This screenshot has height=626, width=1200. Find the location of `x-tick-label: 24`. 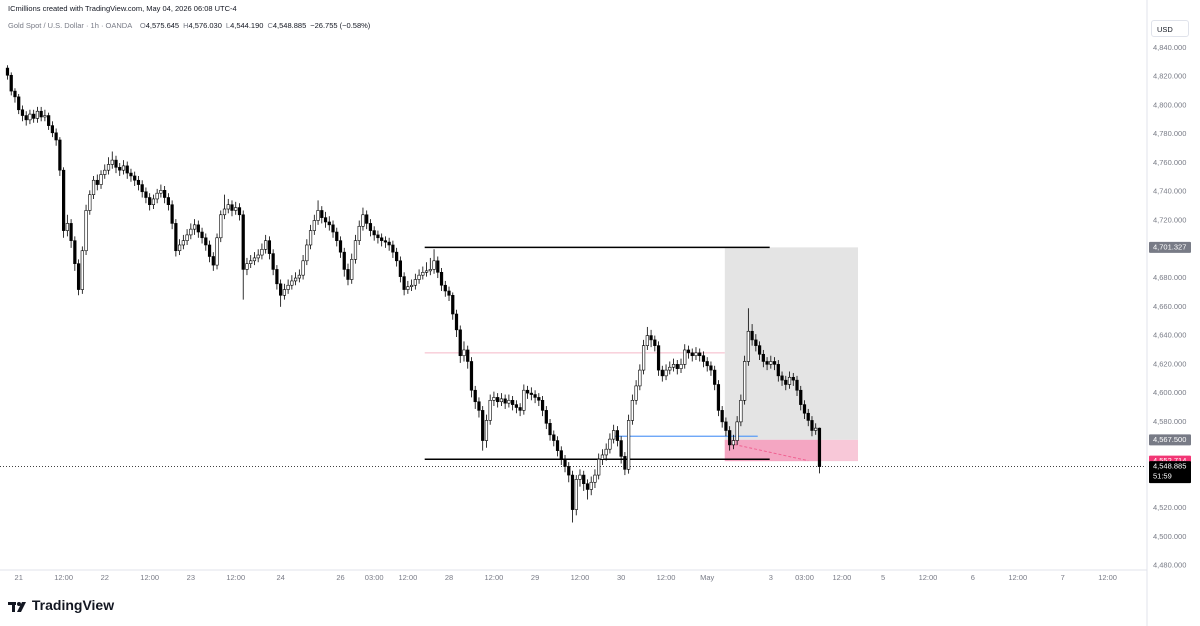

x-tick-label: 24 is located at coordinates (280, 577).